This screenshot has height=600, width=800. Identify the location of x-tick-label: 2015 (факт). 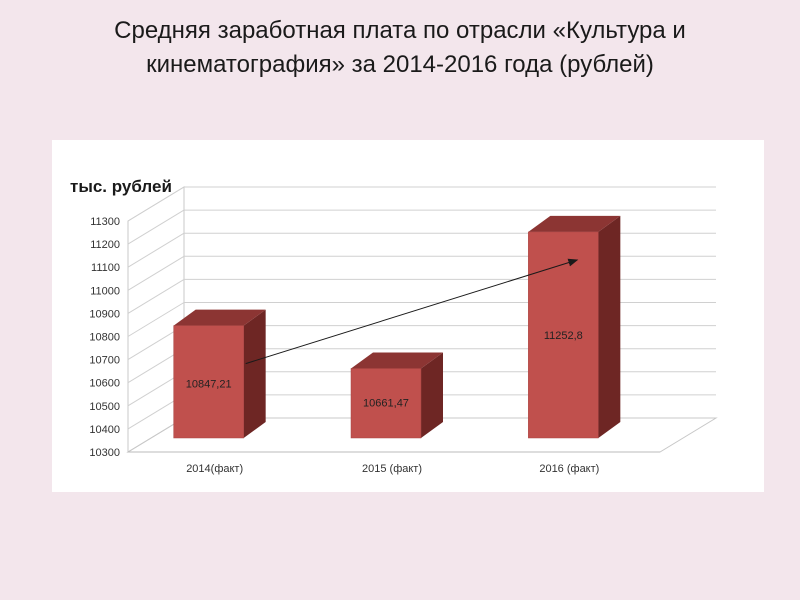
(392, 469).